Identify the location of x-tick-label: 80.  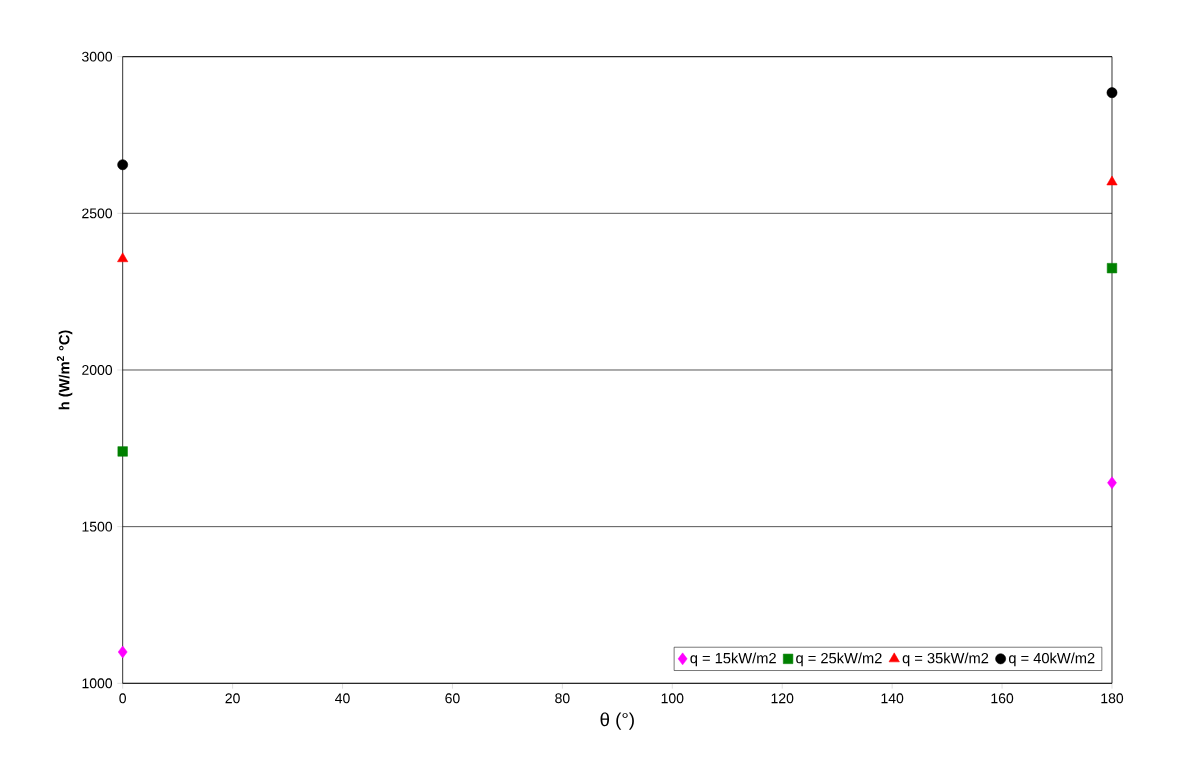
(562, 698).